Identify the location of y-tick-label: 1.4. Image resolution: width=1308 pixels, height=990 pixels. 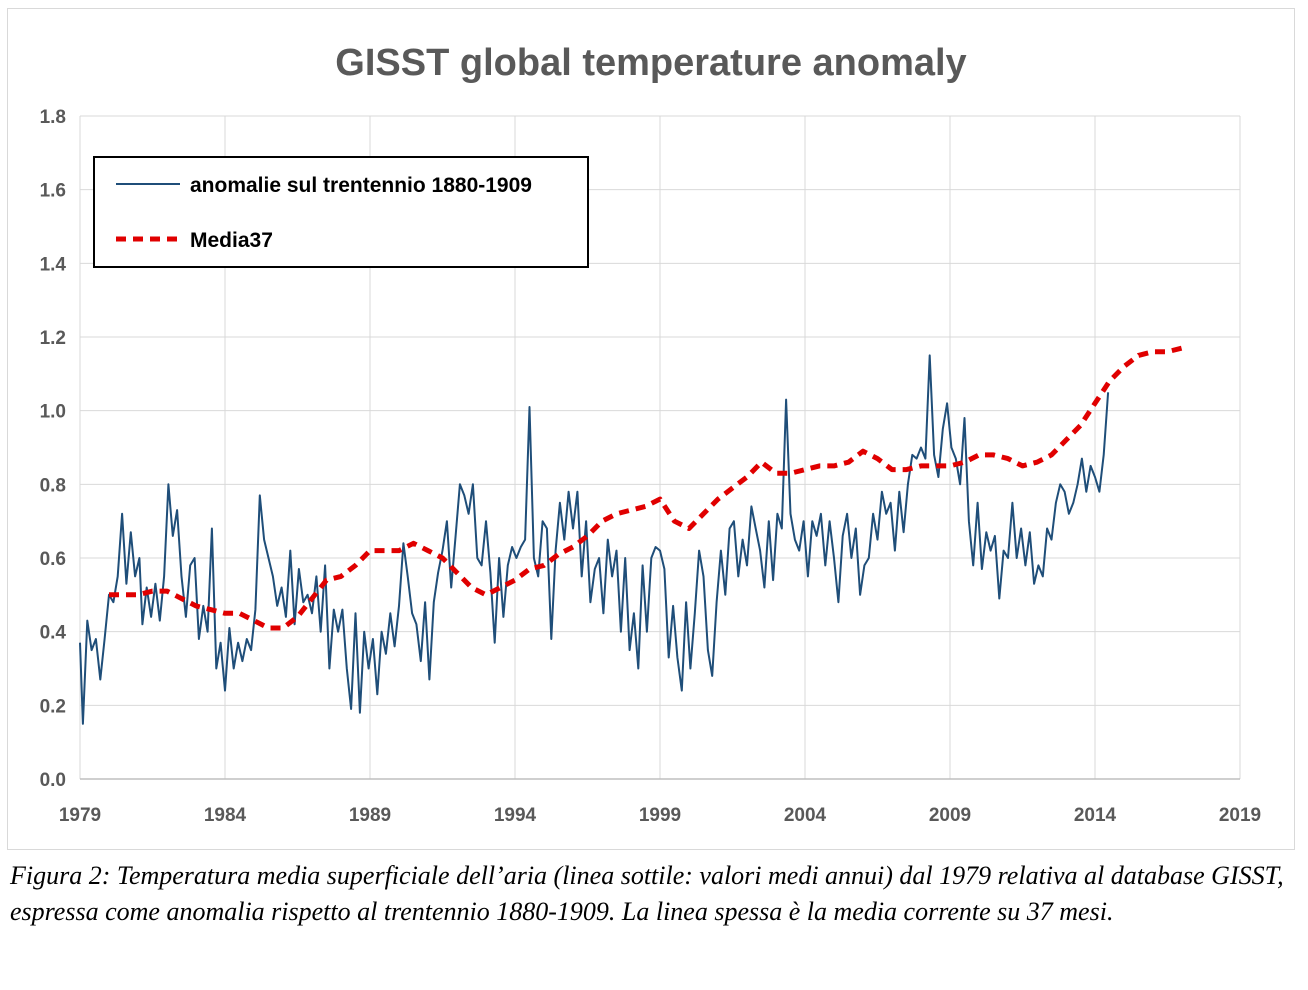
(53, 264).